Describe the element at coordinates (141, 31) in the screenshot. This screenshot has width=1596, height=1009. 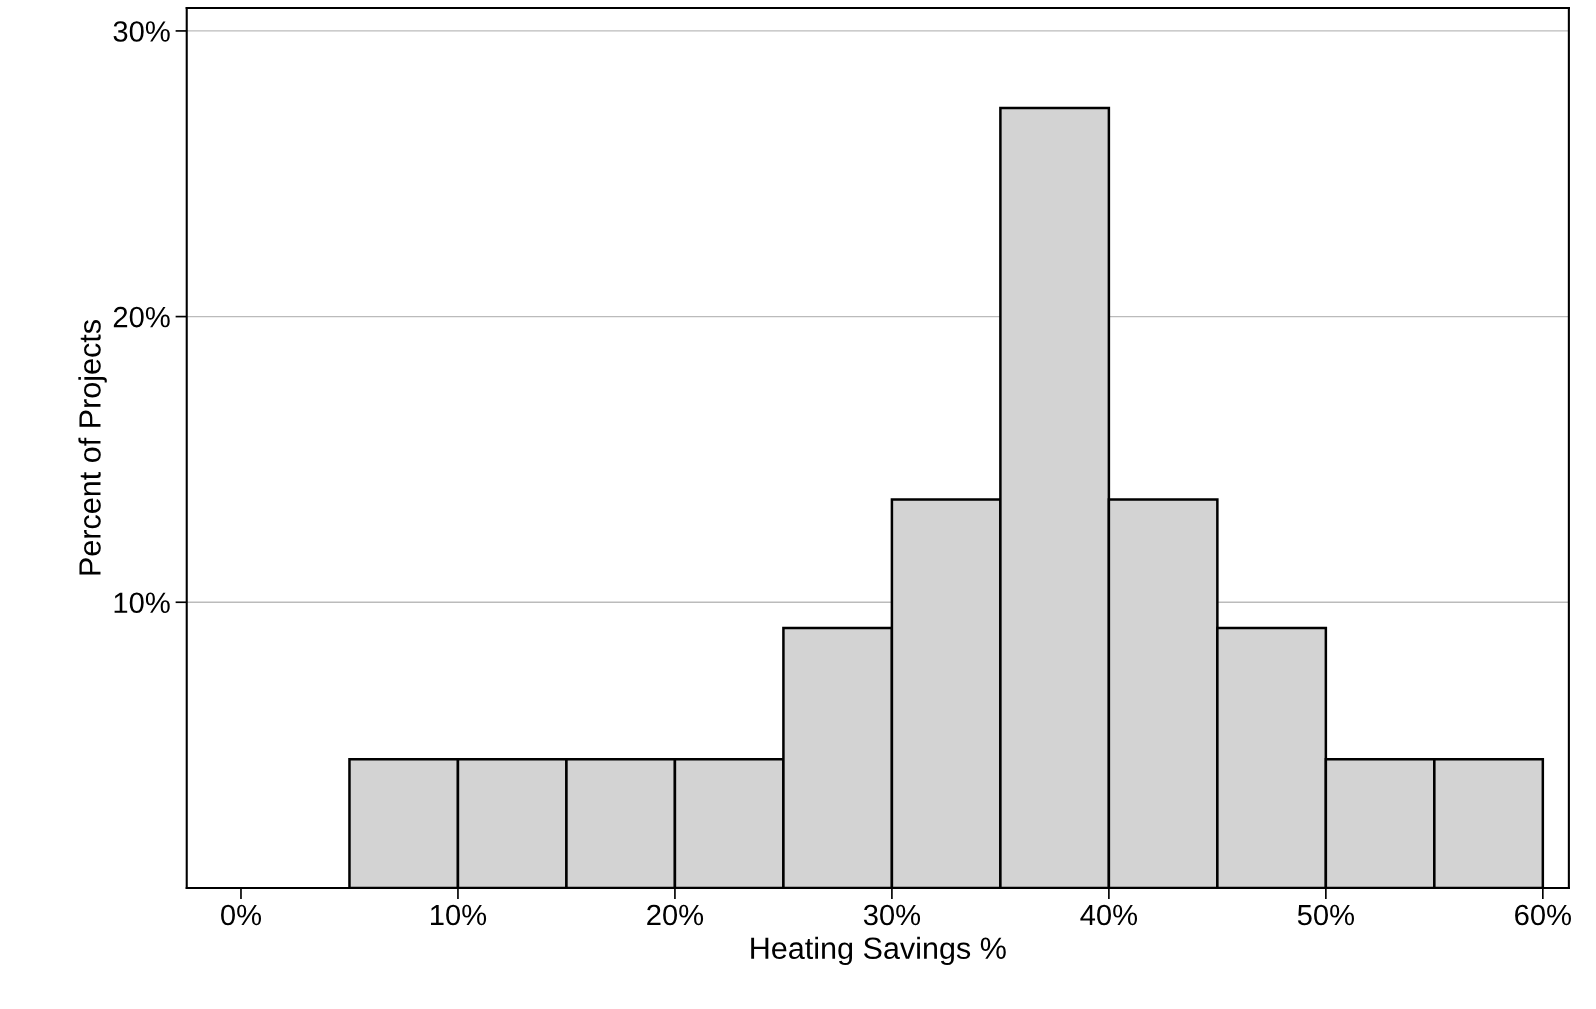
I see `y-tick-label: 30%` at that location.